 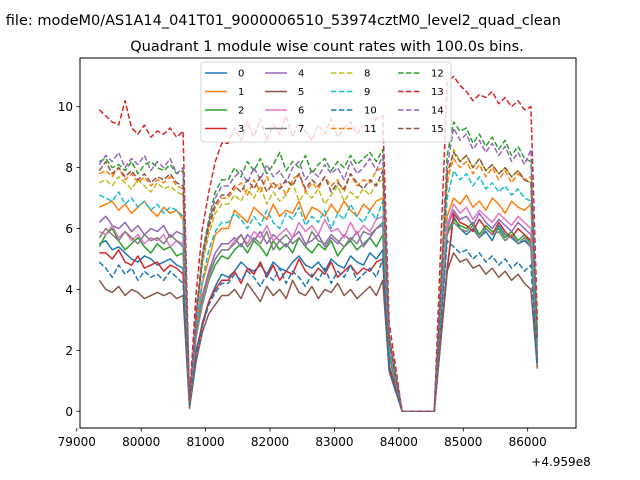 I want to click on x-axis: 79000 80000 81000 82000 83000 84000 85000 86000, so click(x=302, y=438).